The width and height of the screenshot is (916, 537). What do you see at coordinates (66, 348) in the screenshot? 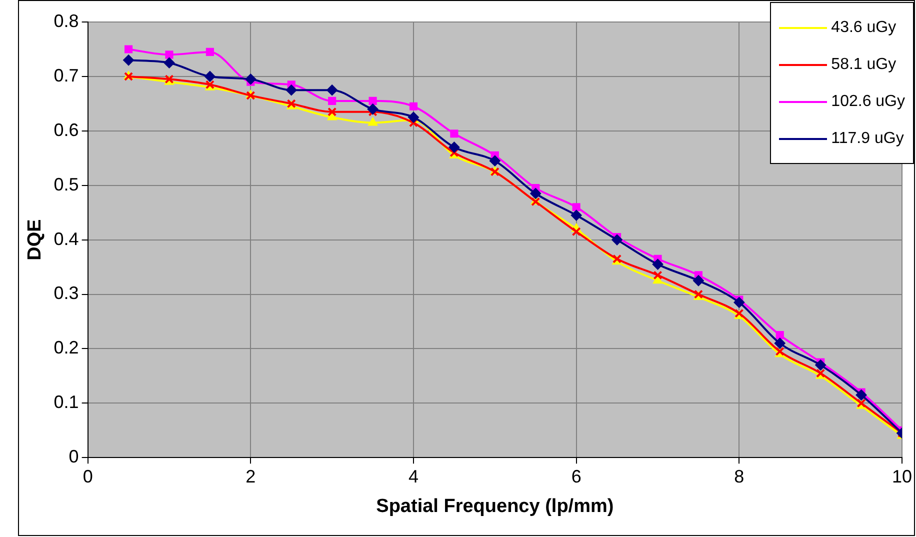
I see `y-tick-label: 0.2` at bounding box center [66, 348].